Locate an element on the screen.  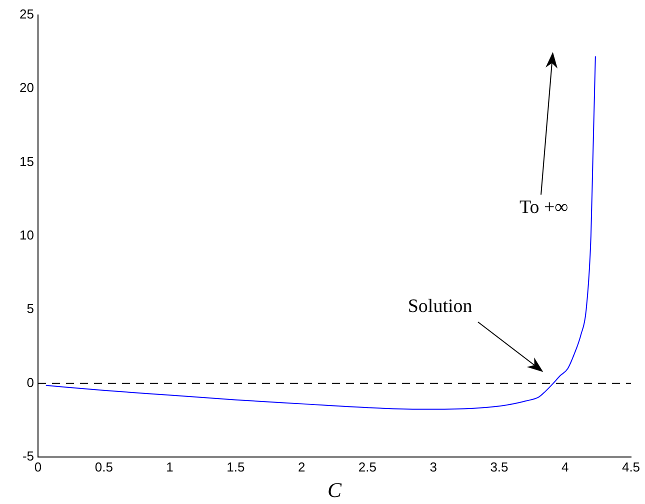
y-tick-label: 0 is located at coordinates (30, 382).